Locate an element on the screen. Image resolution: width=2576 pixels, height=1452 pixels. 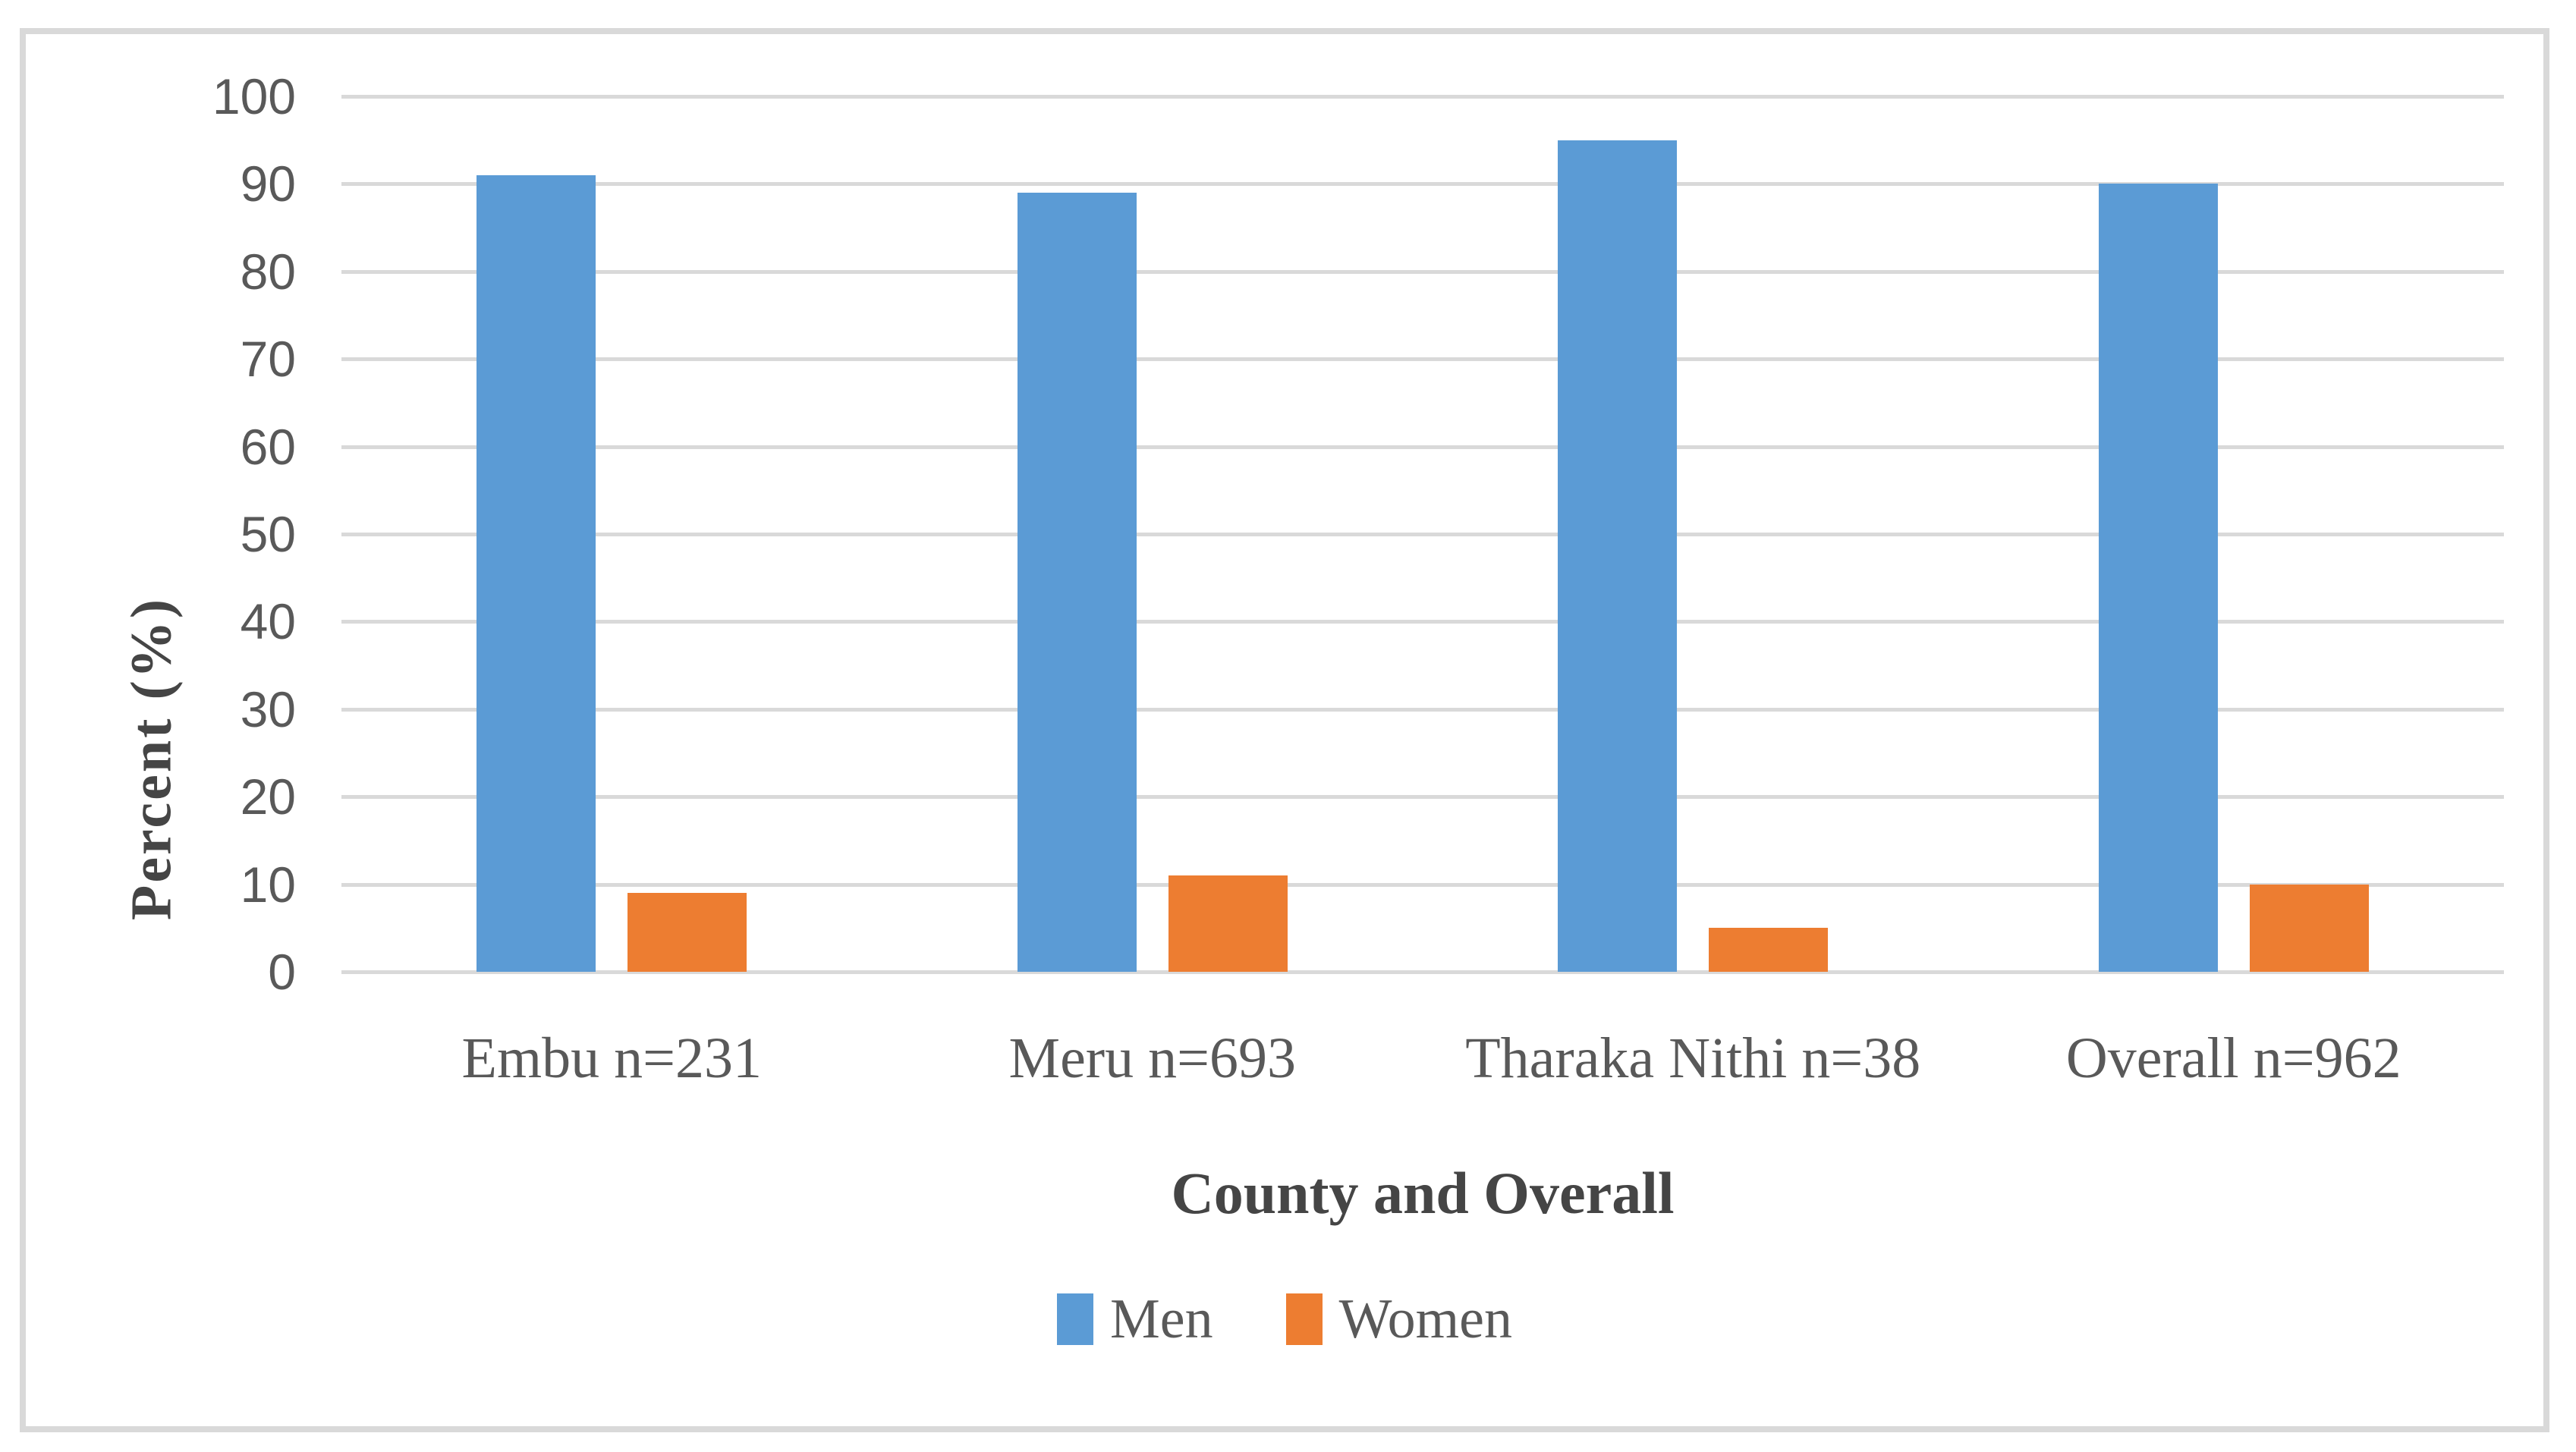
x-category-label: Overall n=962 is located at coordinates (2233, 1058).